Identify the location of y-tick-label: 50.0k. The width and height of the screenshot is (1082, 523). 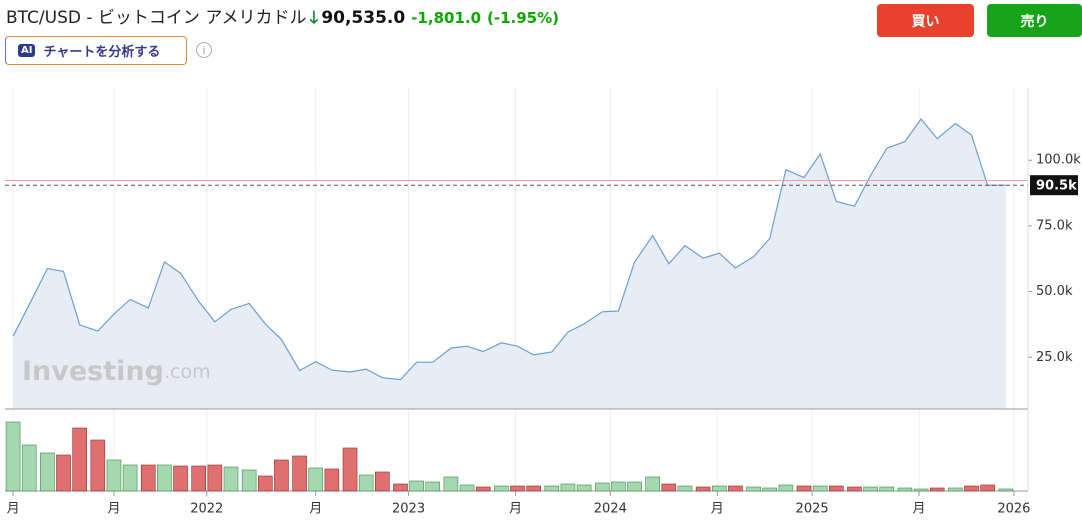
(1054, 291).